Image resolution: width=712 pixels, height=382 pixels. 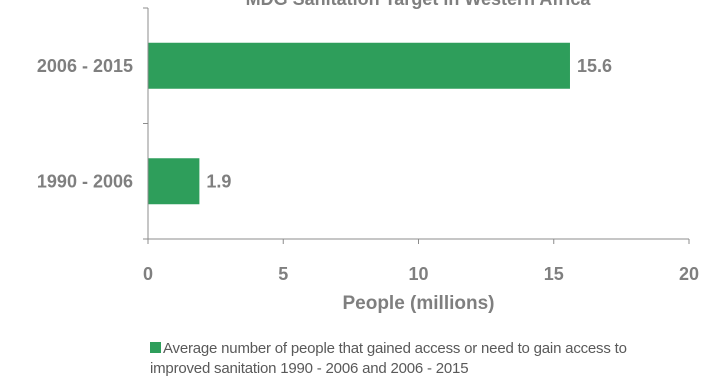 I want to click on x-tick-label-3: 10, so click(x=418, y=274).